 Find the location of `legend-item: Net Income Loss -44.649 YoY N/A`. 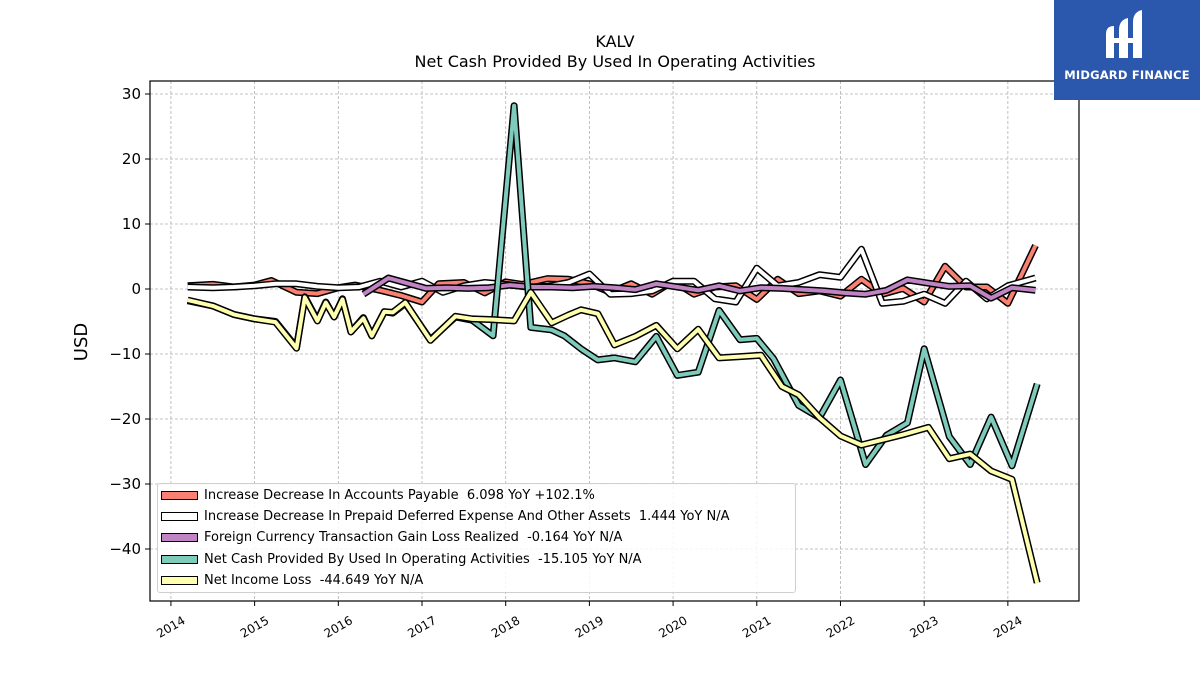

legend-item: Net Income Loss -44.649 YoY N/A is located at coordinates (476, 582).